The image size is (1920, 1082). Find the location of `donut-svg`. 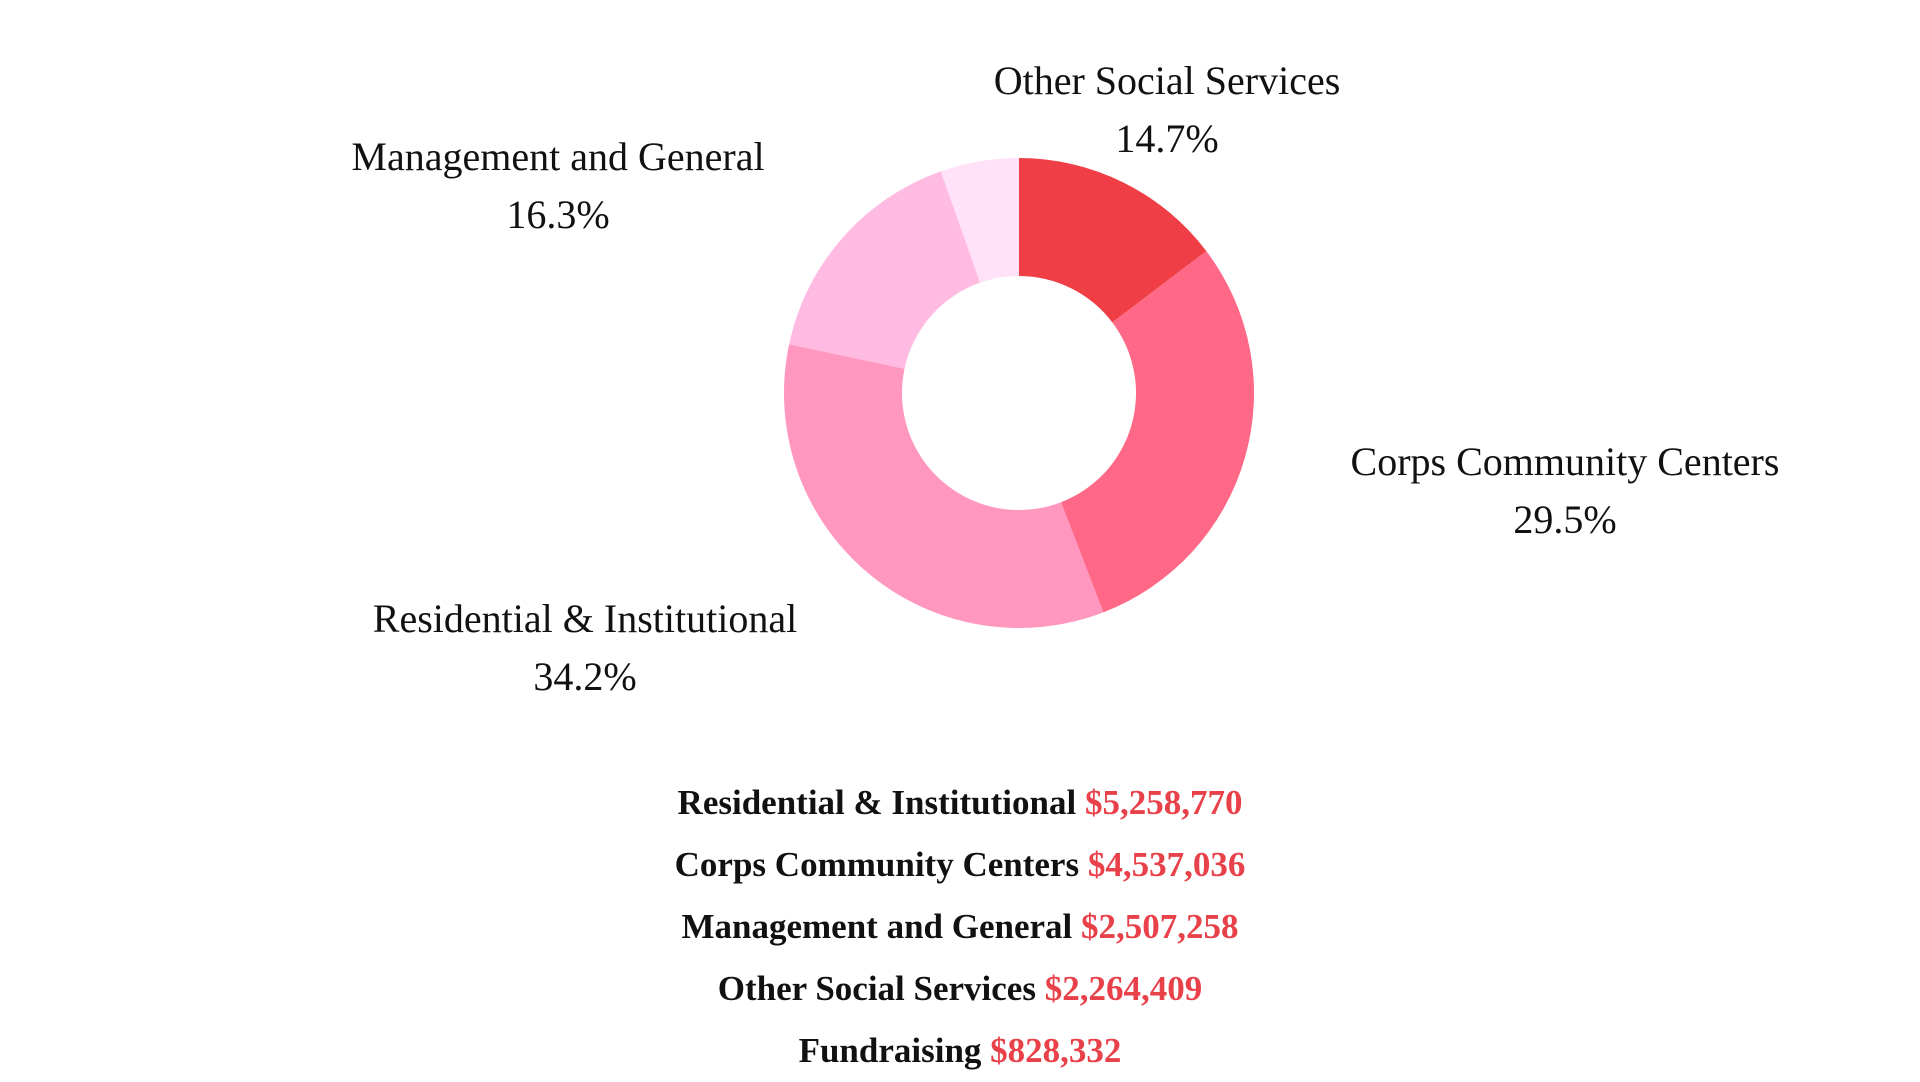

donut-svg is located at coordinates (1019, 393).